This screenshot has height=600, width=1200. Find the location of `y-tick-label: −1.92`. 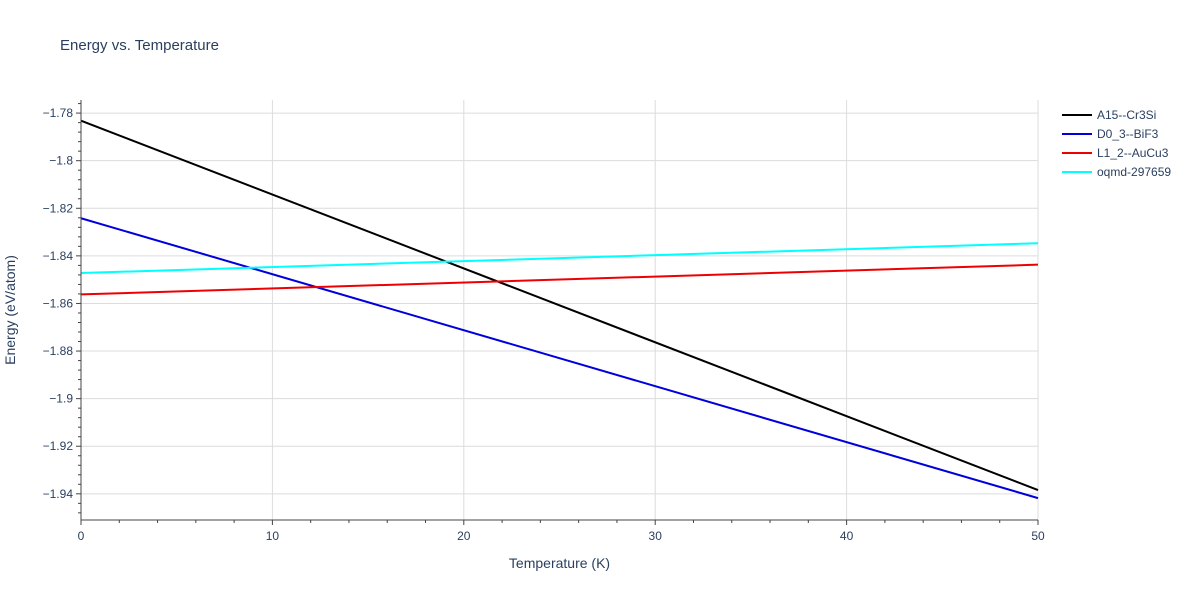

y-tick-label: −1.92 is located at coordinates (58, 446).